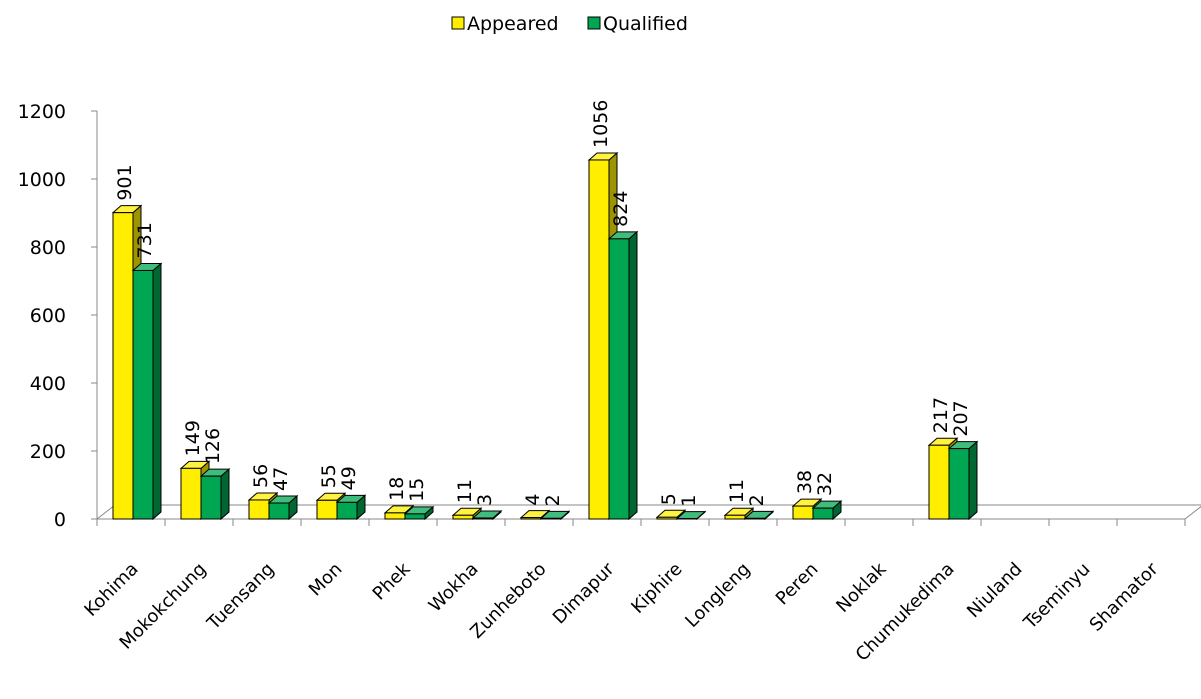 The image size is (1201, 699). Describe the element at coordinates (349, 478) in the screenshot. I see `data-label-qualified: 49` at that location.